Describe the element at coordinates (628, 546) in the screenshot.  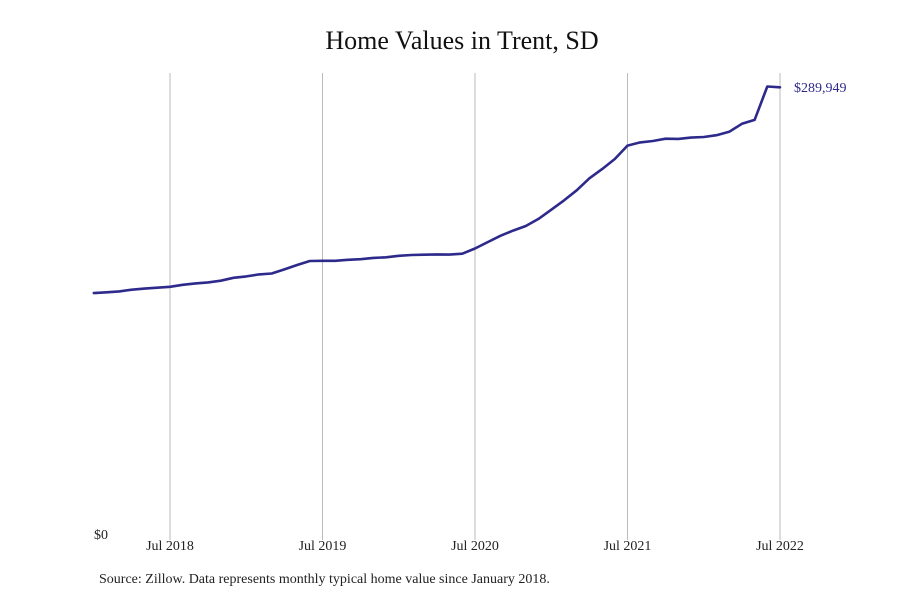
I see `x-tick-label: Jul 2021` at that location.